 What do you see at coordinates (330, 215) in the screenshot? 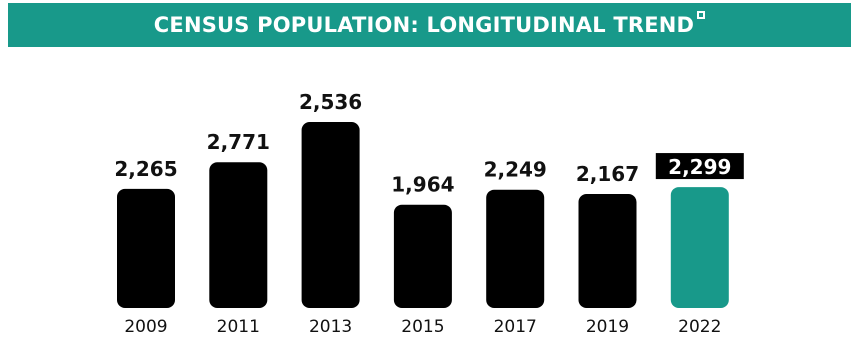
I see `bar-2013` at bounding box center [330, 215].